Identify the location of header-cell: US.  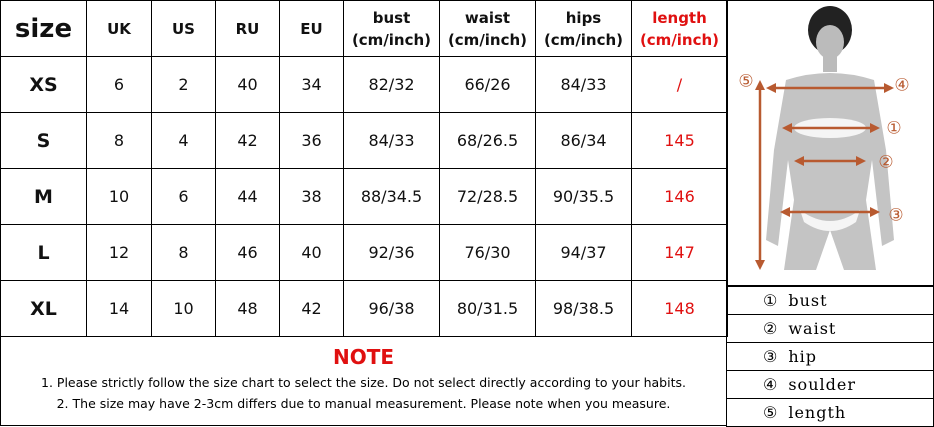
(183, 28).